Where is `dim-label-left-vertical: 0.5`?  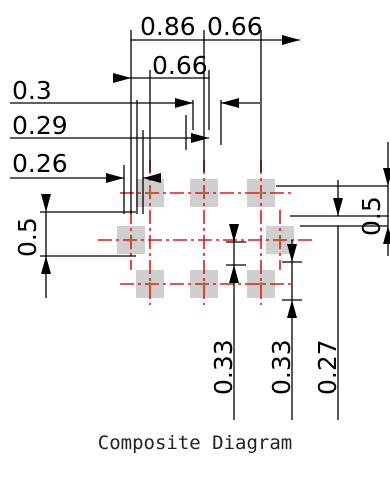
dim-label-left-vertical: 0.5 is located at coordinates (27, 237).